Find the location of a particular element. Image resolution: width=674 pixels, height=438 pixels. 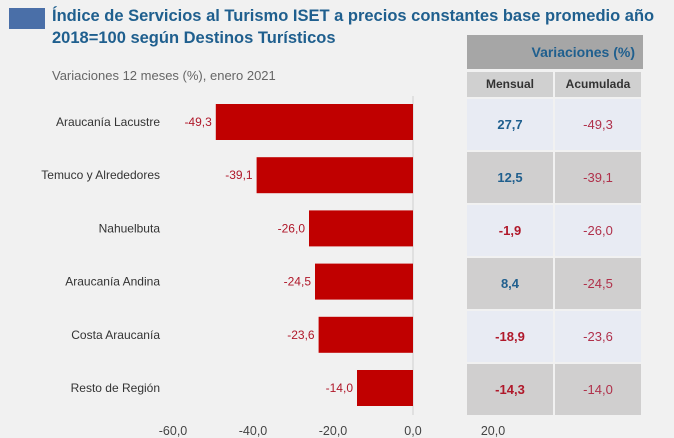

x-tick-label: 0,0 is located at coordinates (412, 431).